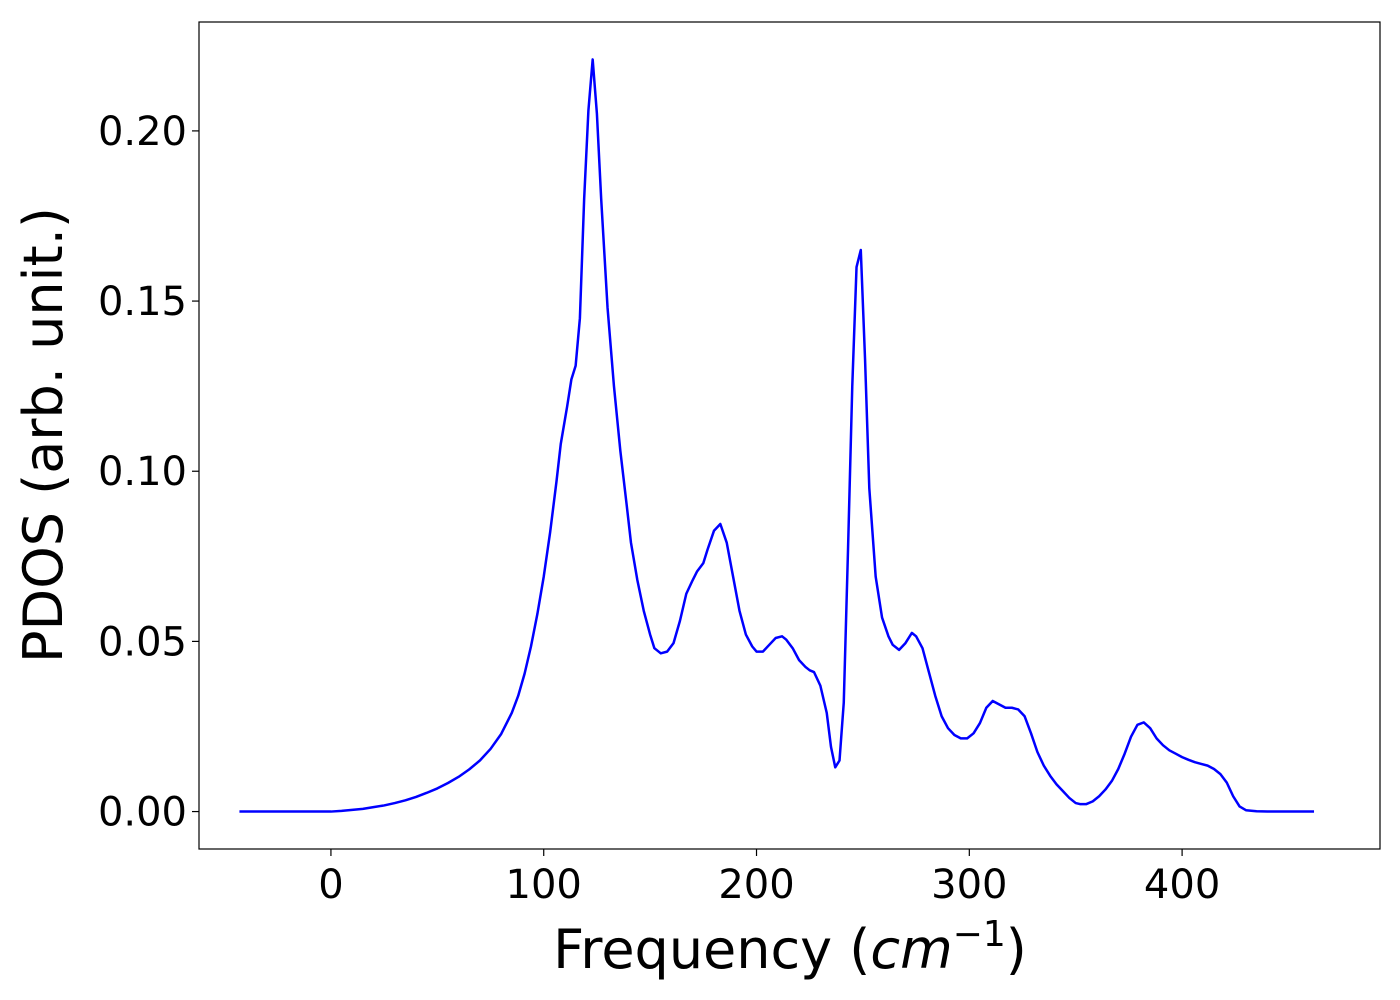 Image resolution: width=1400 pixels, height=1000 pixels. I want to click on y-tick-label: 0.15, so click(142, 302).